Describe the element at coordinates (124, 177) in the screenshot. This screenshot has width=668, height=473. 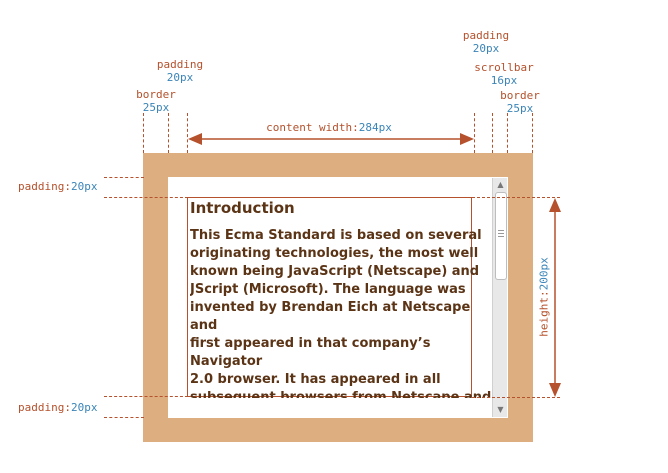
I see `guide-padding-top-outer` at that location.